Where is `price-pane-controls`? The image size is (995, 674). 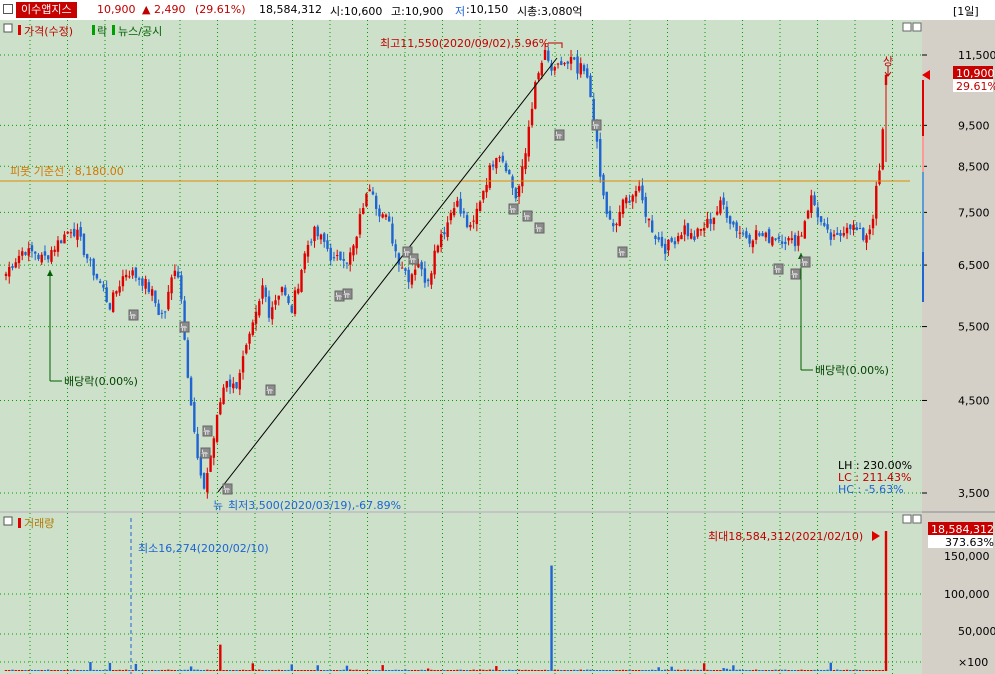
price-pane-controls is located at coordinates (912, 27).